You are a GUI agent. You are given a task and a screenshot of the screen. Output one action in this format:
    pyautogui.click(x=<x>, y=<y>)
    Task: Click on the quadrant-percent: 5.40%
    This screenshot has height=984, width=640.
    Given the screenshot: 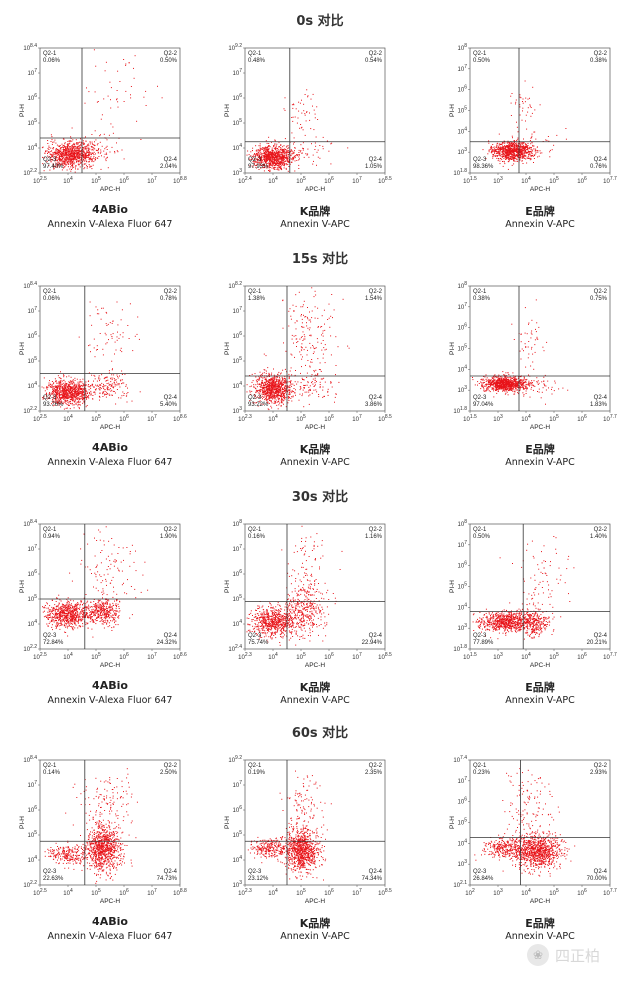 What is the action you would take?
    pyautogui.click(x=169, y=405)
    